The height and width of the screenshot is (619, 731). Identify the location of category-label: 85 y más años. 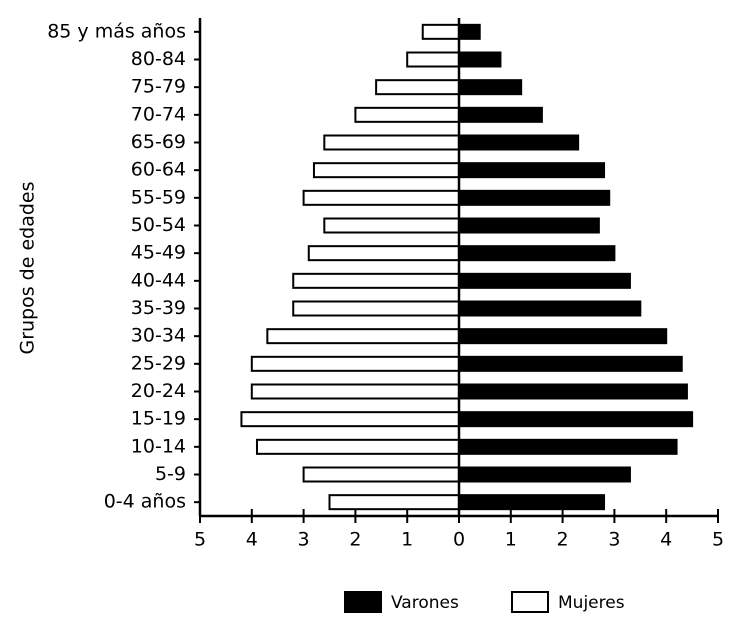
(116, 31).